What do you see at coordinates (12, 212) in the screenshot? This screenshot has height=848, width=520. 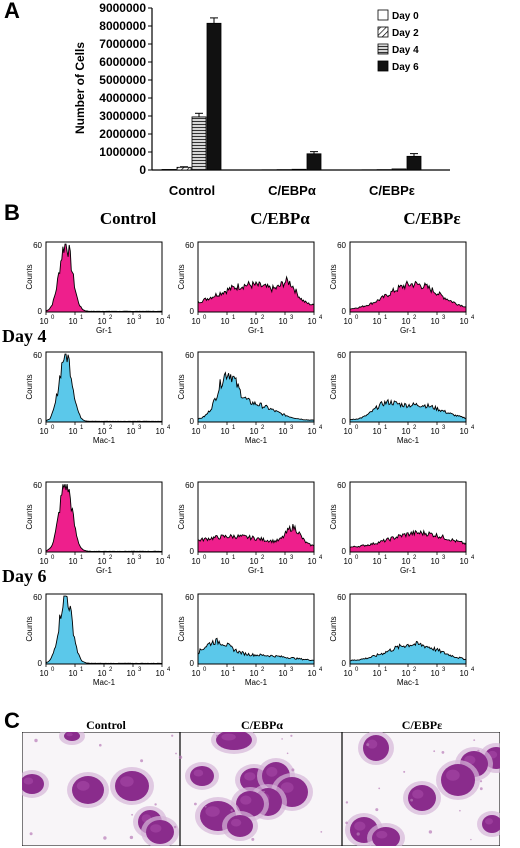 I see `panel-label-b: B` at bounding box center [12, 212].